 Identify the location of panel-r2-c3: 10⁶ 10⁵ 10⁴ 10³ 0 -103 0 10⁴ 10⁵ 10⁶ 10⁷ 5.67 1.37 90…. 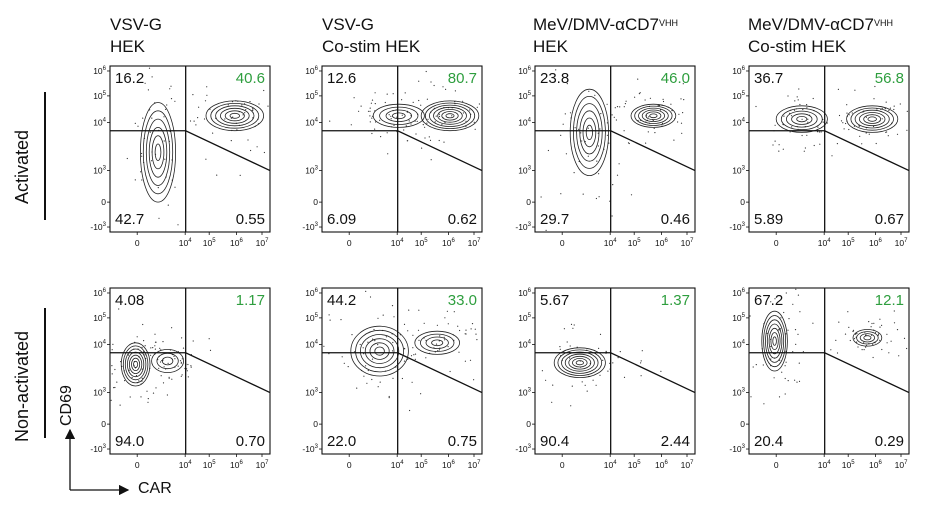
(605, 378).